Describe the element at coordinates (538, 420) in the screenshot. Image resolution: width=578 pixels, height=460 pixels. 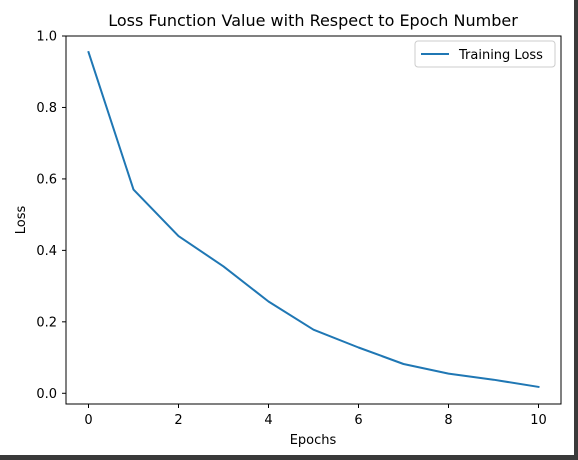
I see `x-tick-label: 10` at that location.